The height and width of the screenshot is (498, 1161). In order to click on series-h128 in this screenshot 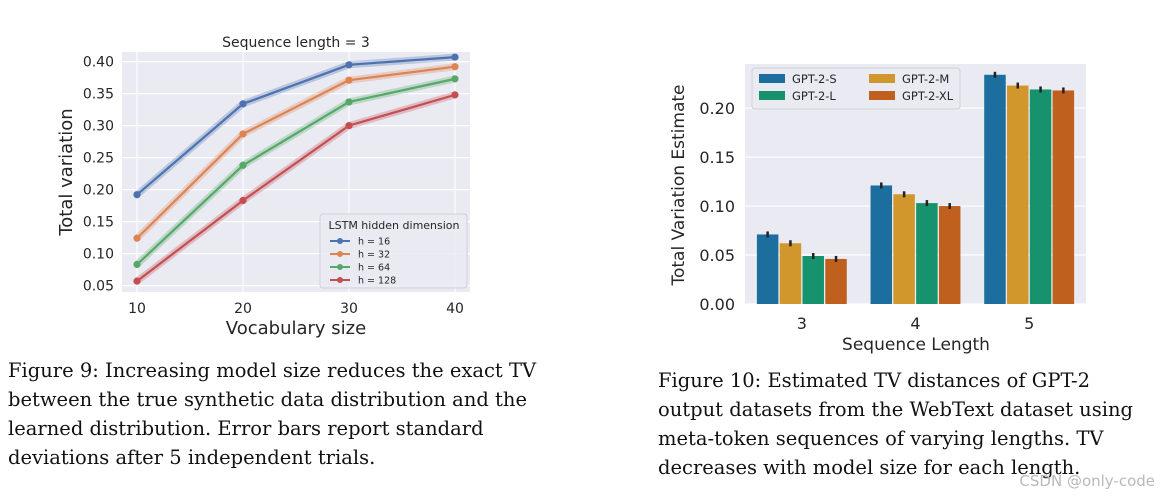, I will do `click(296, 188)`.